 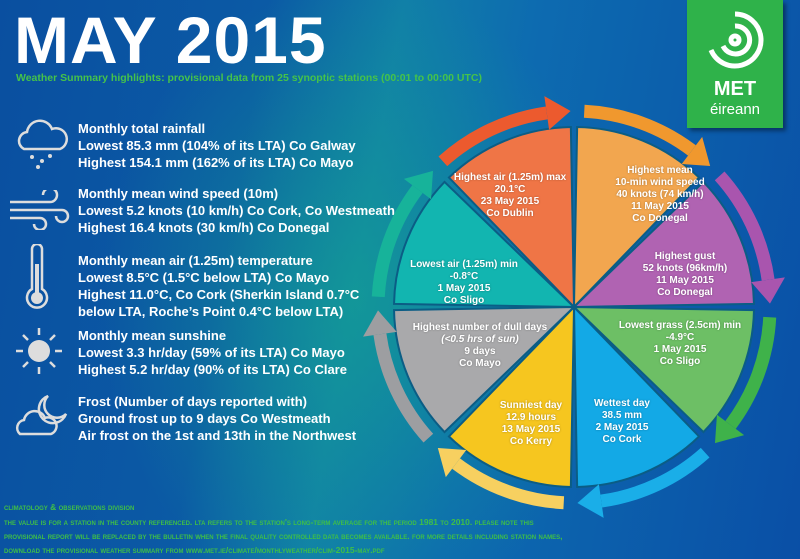 What do you see at coordinates (170, 40) in the screenshot?
I see `page-title: MAY 2015` at bounding box center [170, 40].